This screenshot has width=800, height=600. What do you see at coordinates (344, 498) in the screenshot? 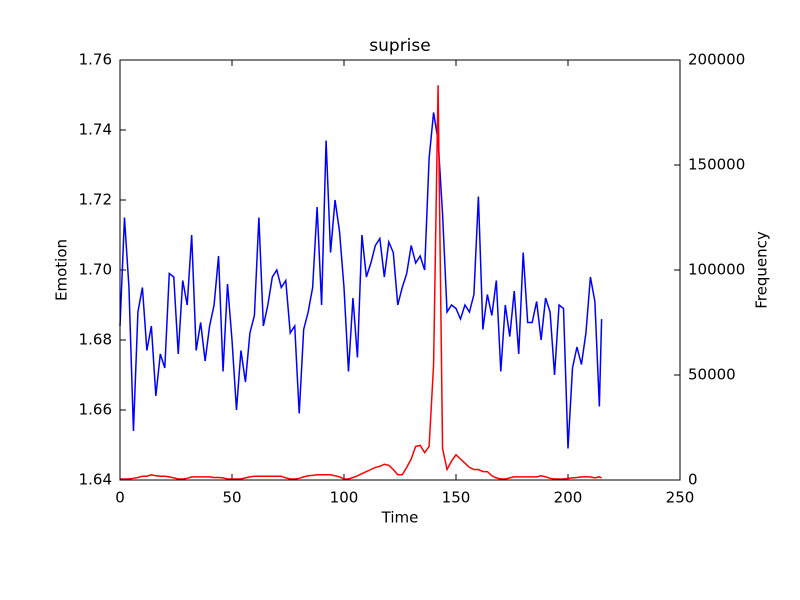
I see `x-tick-label: 100` at bounding box center [344, 498].